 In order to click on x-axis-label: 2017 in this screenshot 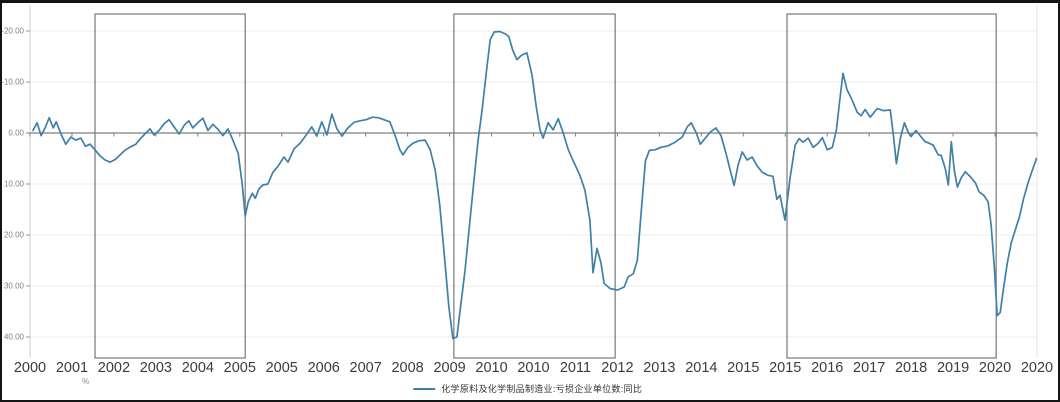, I will do `click(869, 368)`.